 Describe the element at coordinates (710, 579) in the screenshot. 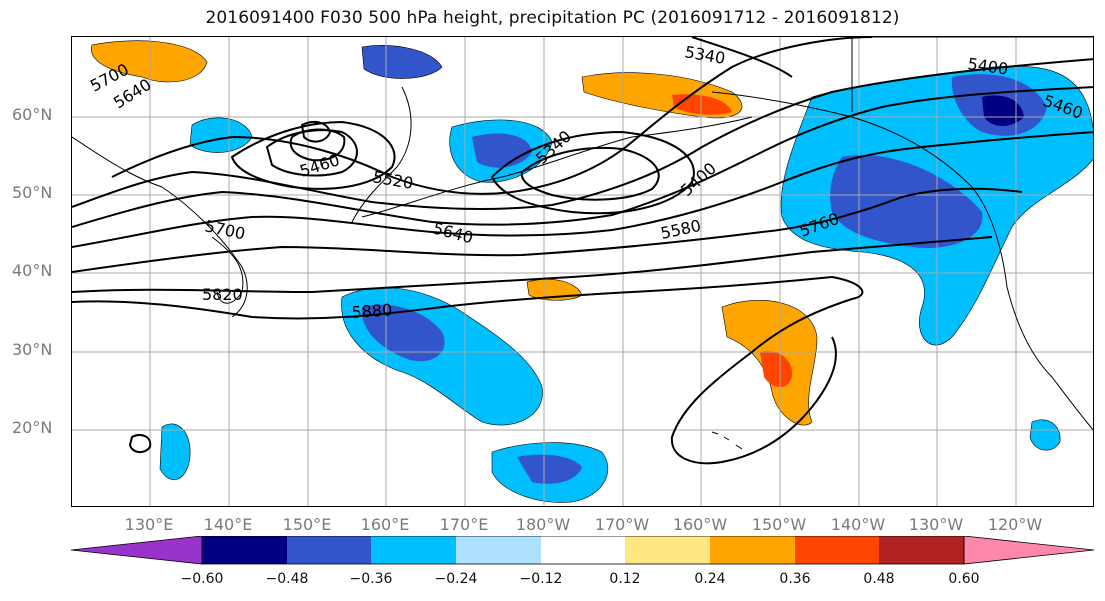

I see `colorbar-tick: 0.24` at that location.